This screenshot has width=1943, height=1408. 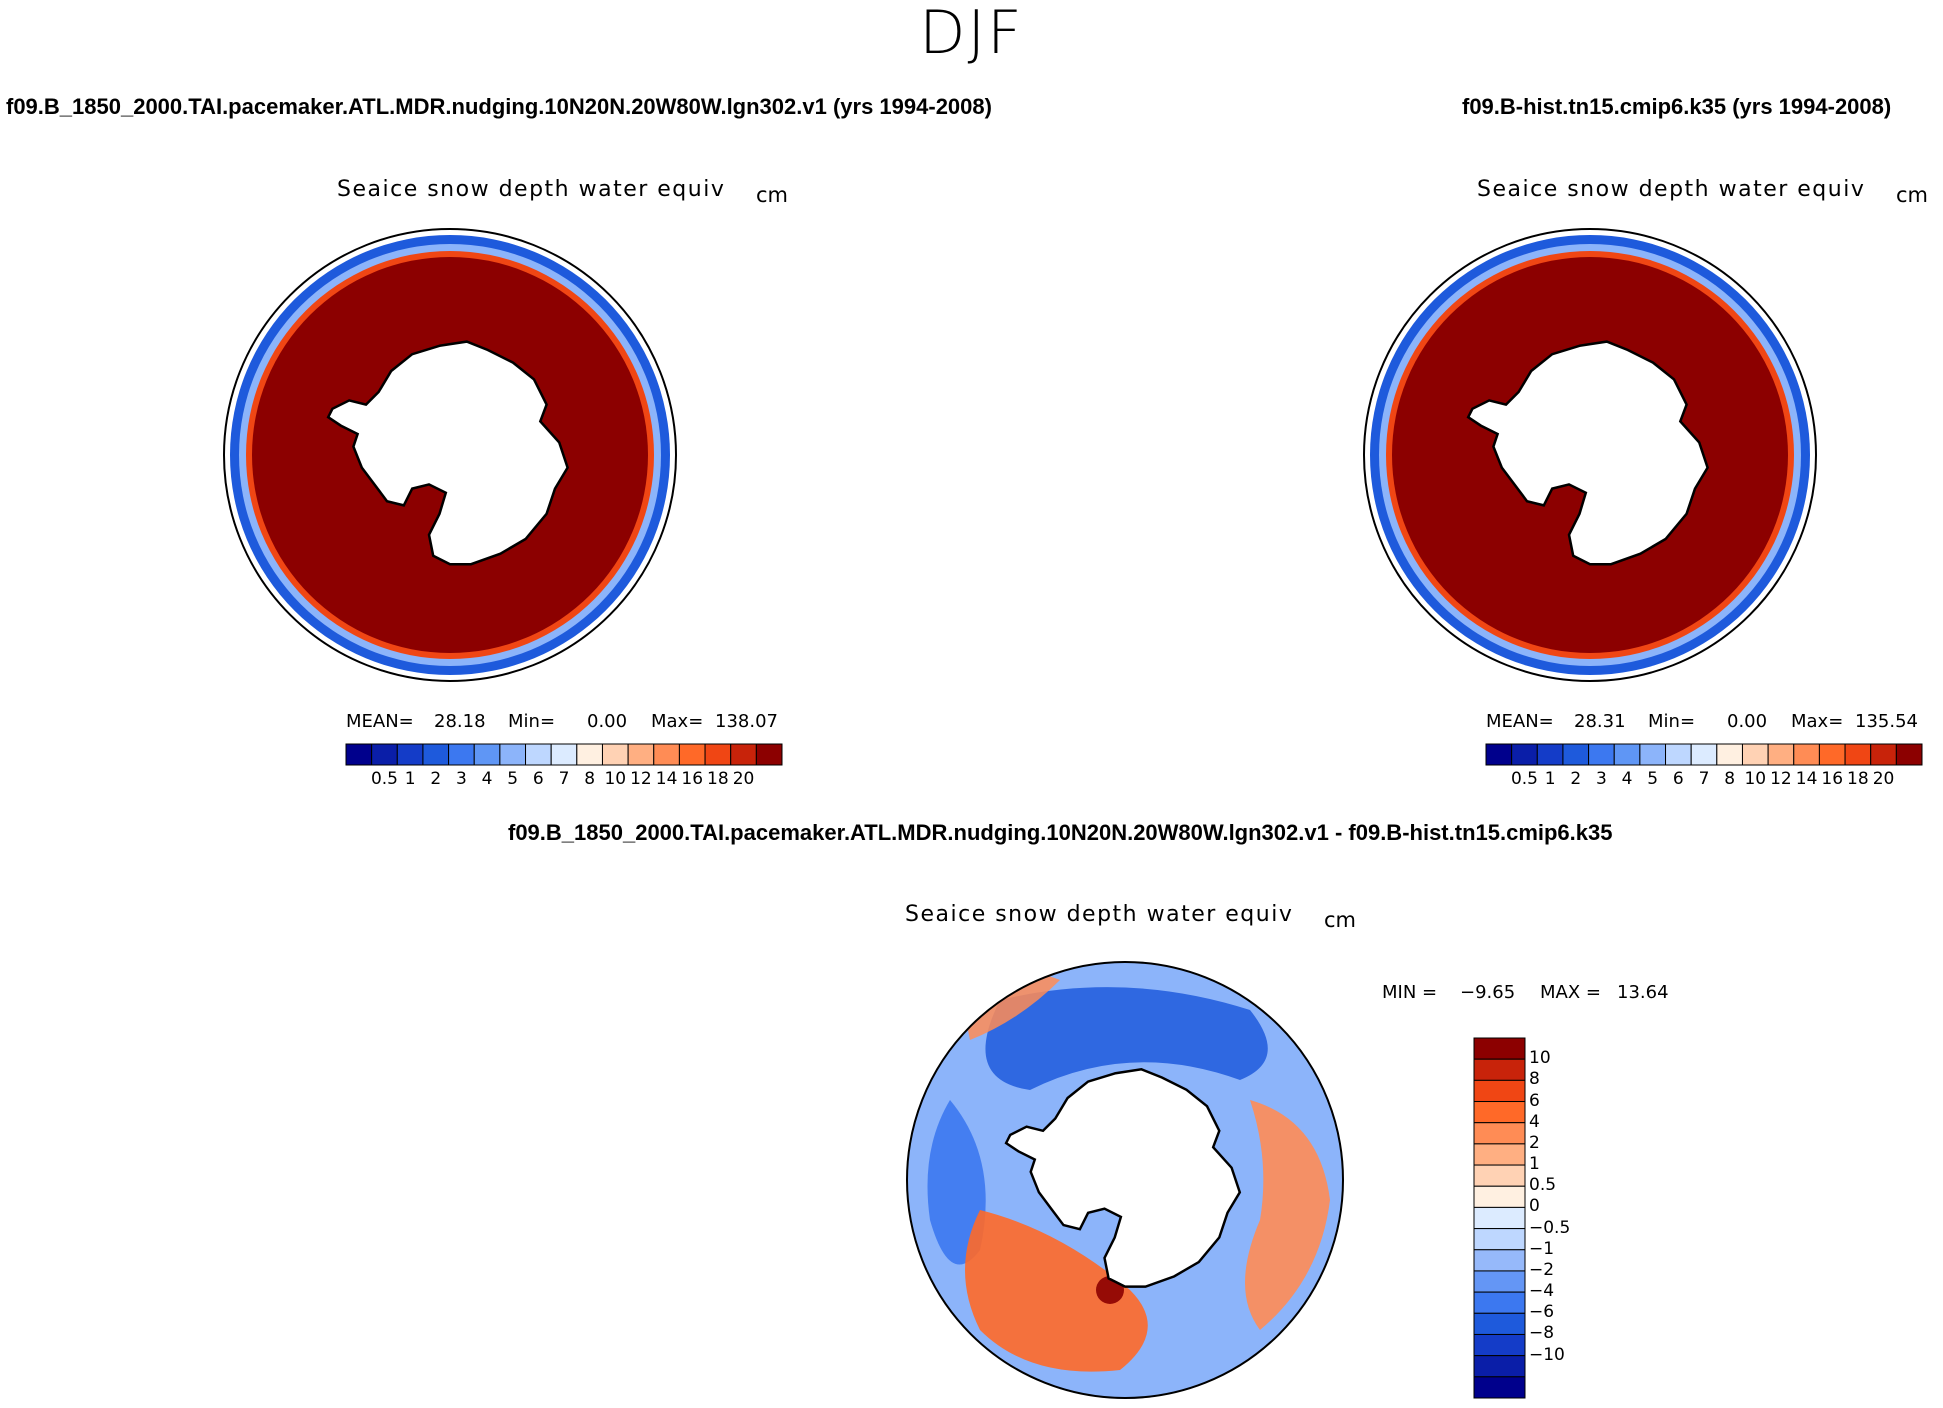 I want to click on panel-2-max-label: Max=, so click(x=1817, y=721).